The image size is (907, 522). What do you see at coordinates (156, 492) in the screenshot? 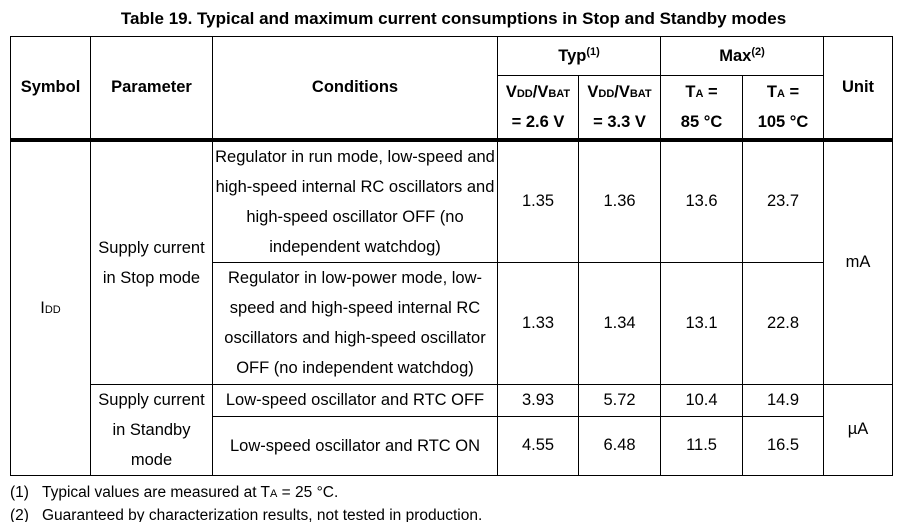
I see `footnote-text: Typical values are measured at T` at bounding box center [156, 492].